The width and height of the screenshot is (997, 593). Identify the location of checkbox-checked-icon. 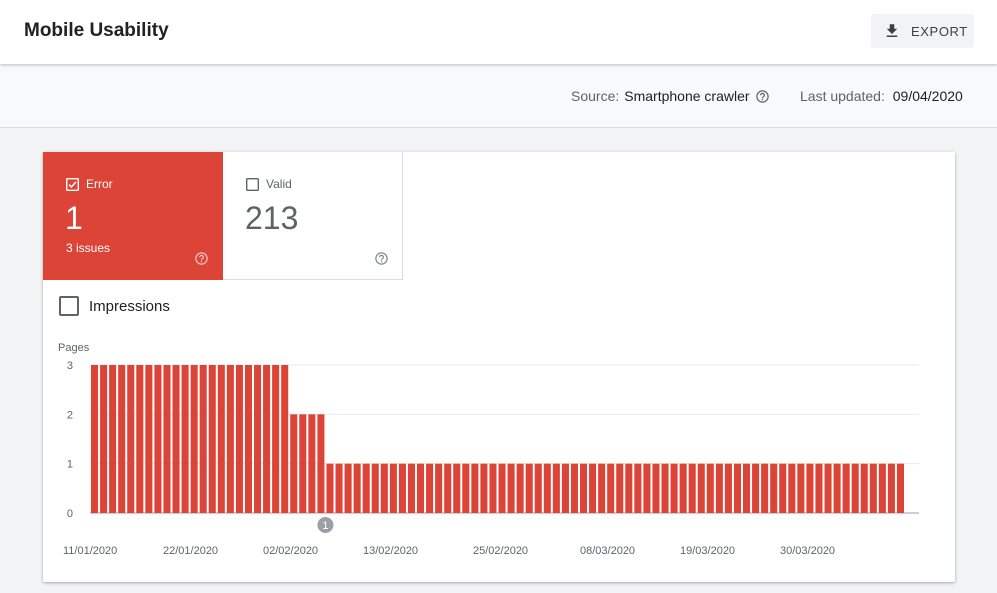
(72, 184).